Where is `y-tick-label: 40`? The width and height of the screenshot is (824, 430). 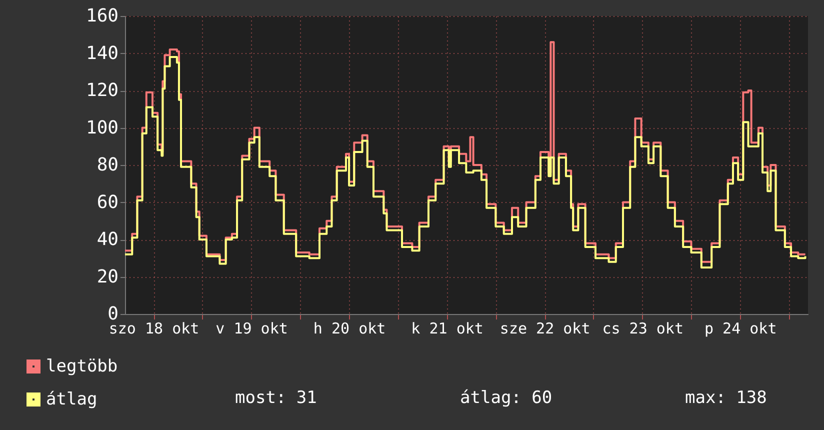 y-tick-label: 40 is located at coordinates (107, 239).